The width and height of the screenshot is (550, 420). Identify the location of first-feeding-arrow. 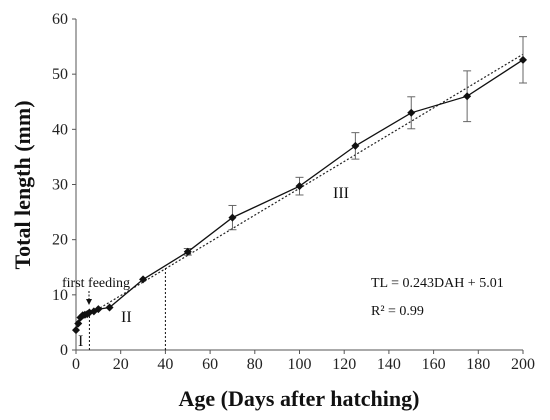
(89, 298).